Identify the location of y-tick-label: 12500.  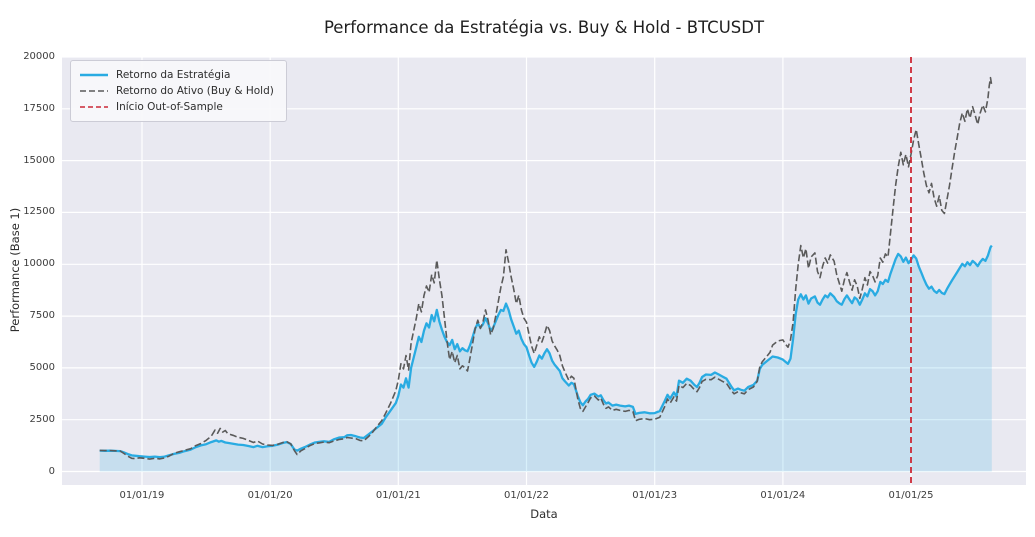
(39, 212).